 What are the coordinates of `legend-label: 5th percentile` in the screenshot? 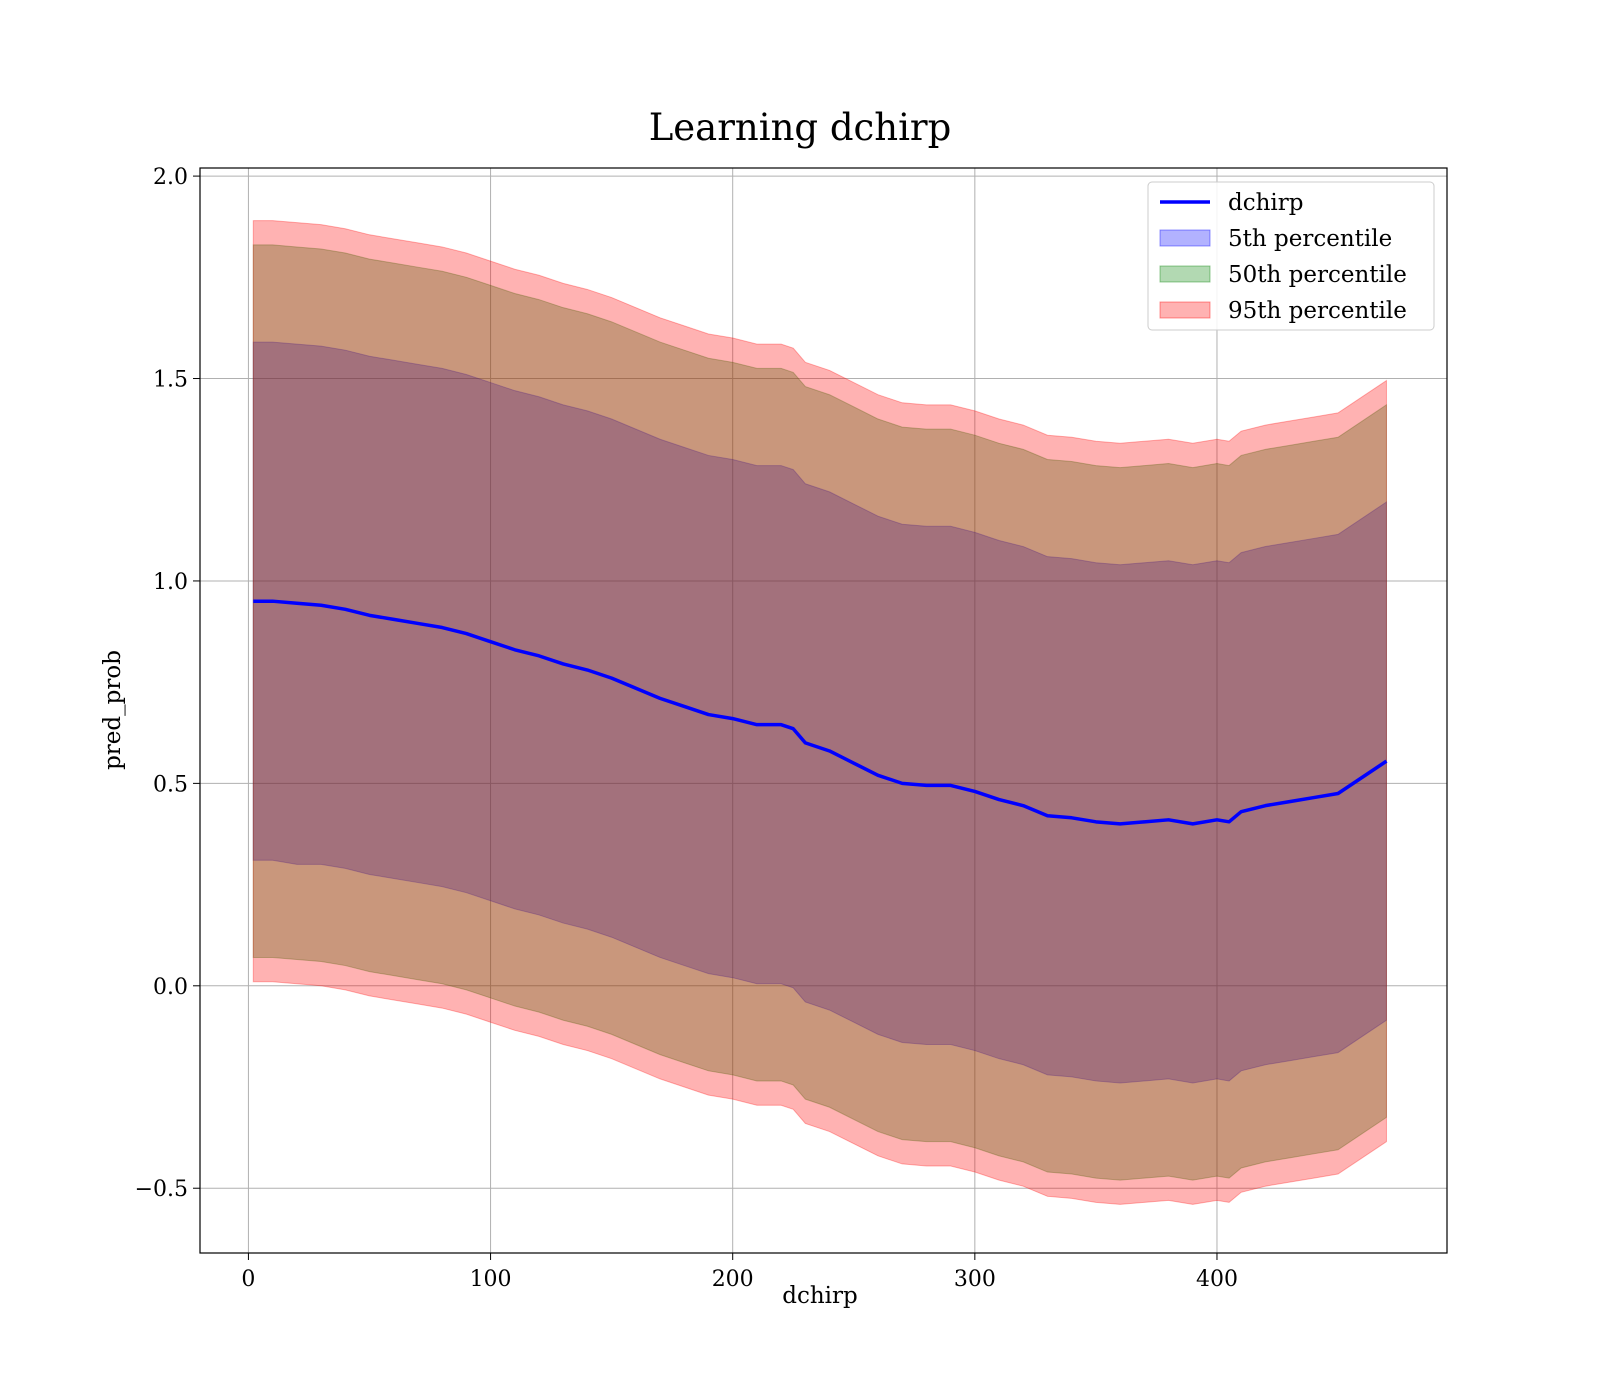 It's located at (1310, 239).